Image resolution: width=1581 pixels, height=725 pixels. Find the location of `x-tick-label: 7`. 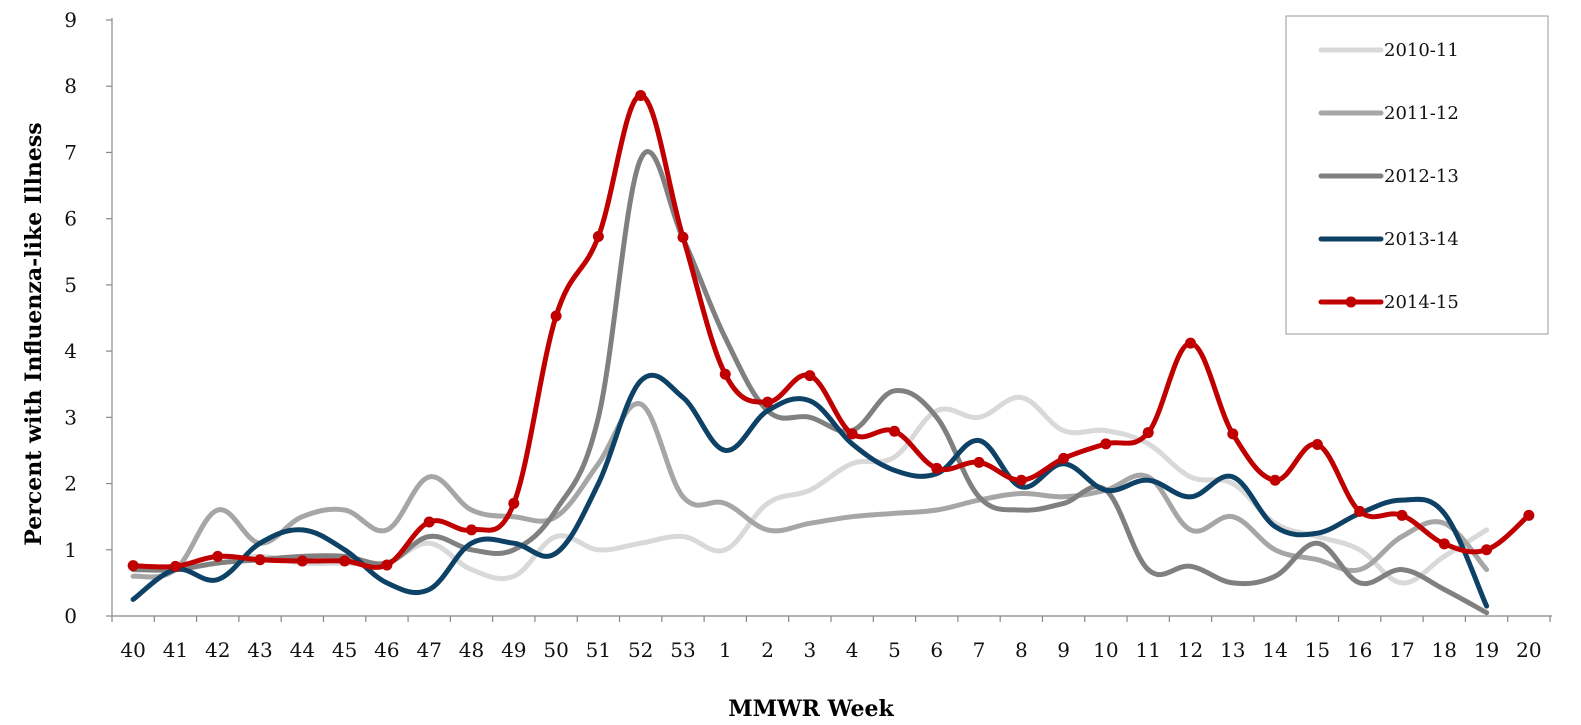

x-tick-label: 7 is located at coordinates (979, 650).